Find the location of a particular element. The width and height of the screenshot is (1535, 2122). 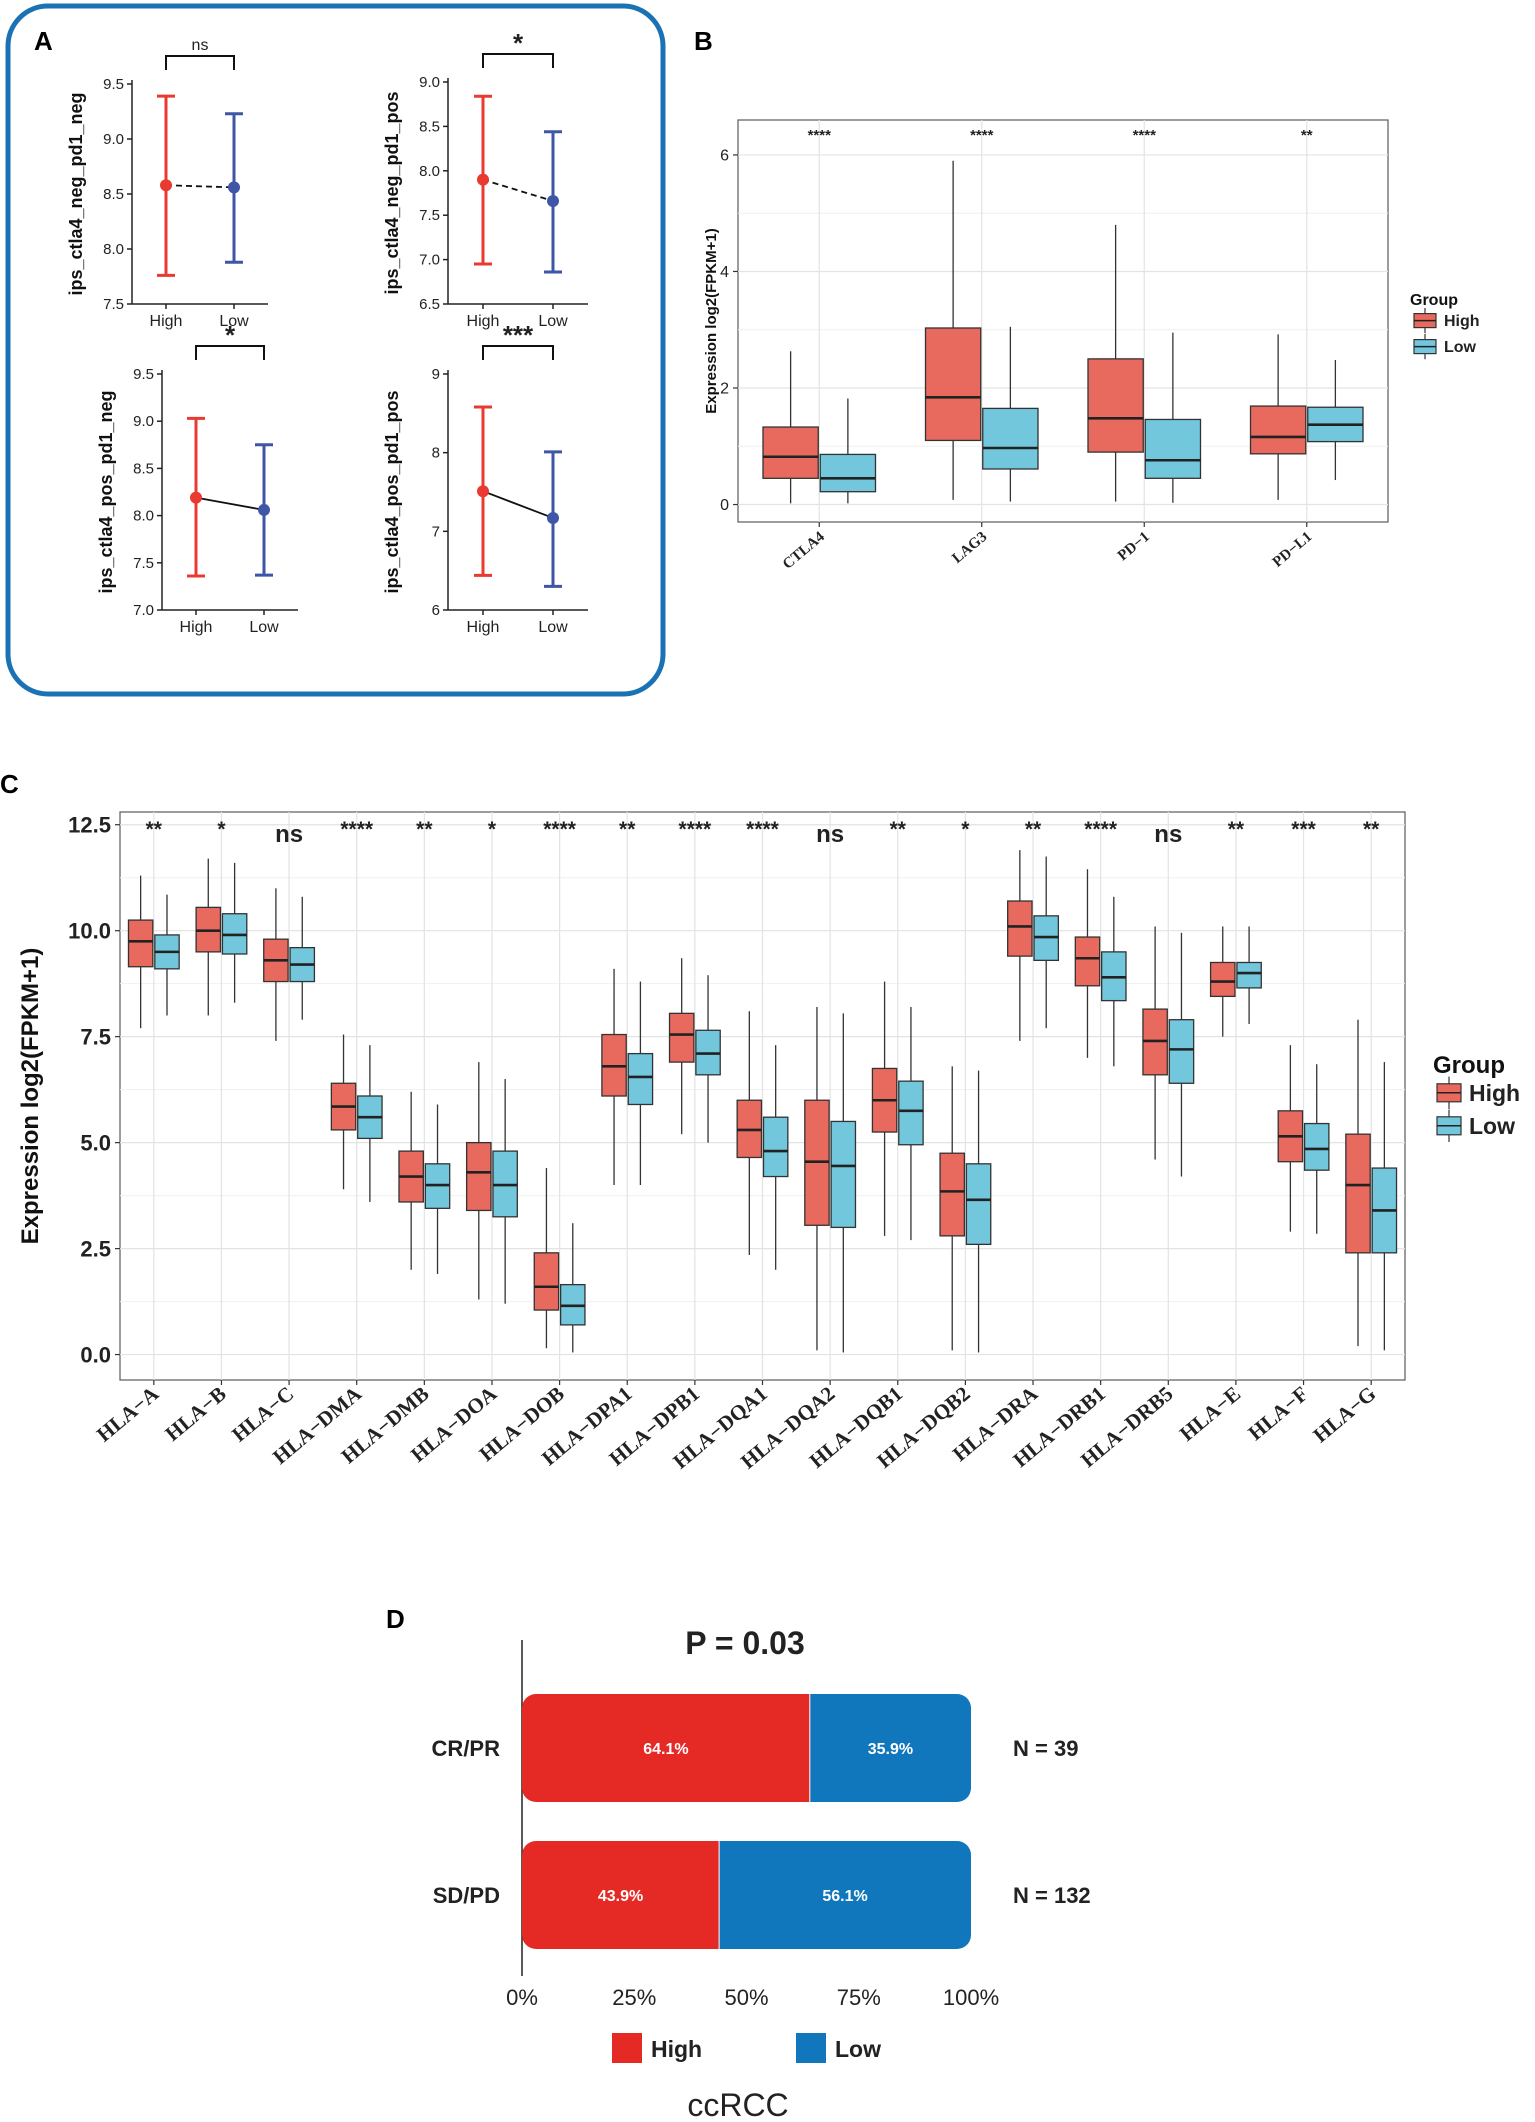

x-tick-label: 25% is located at coordinates (634, 1997).